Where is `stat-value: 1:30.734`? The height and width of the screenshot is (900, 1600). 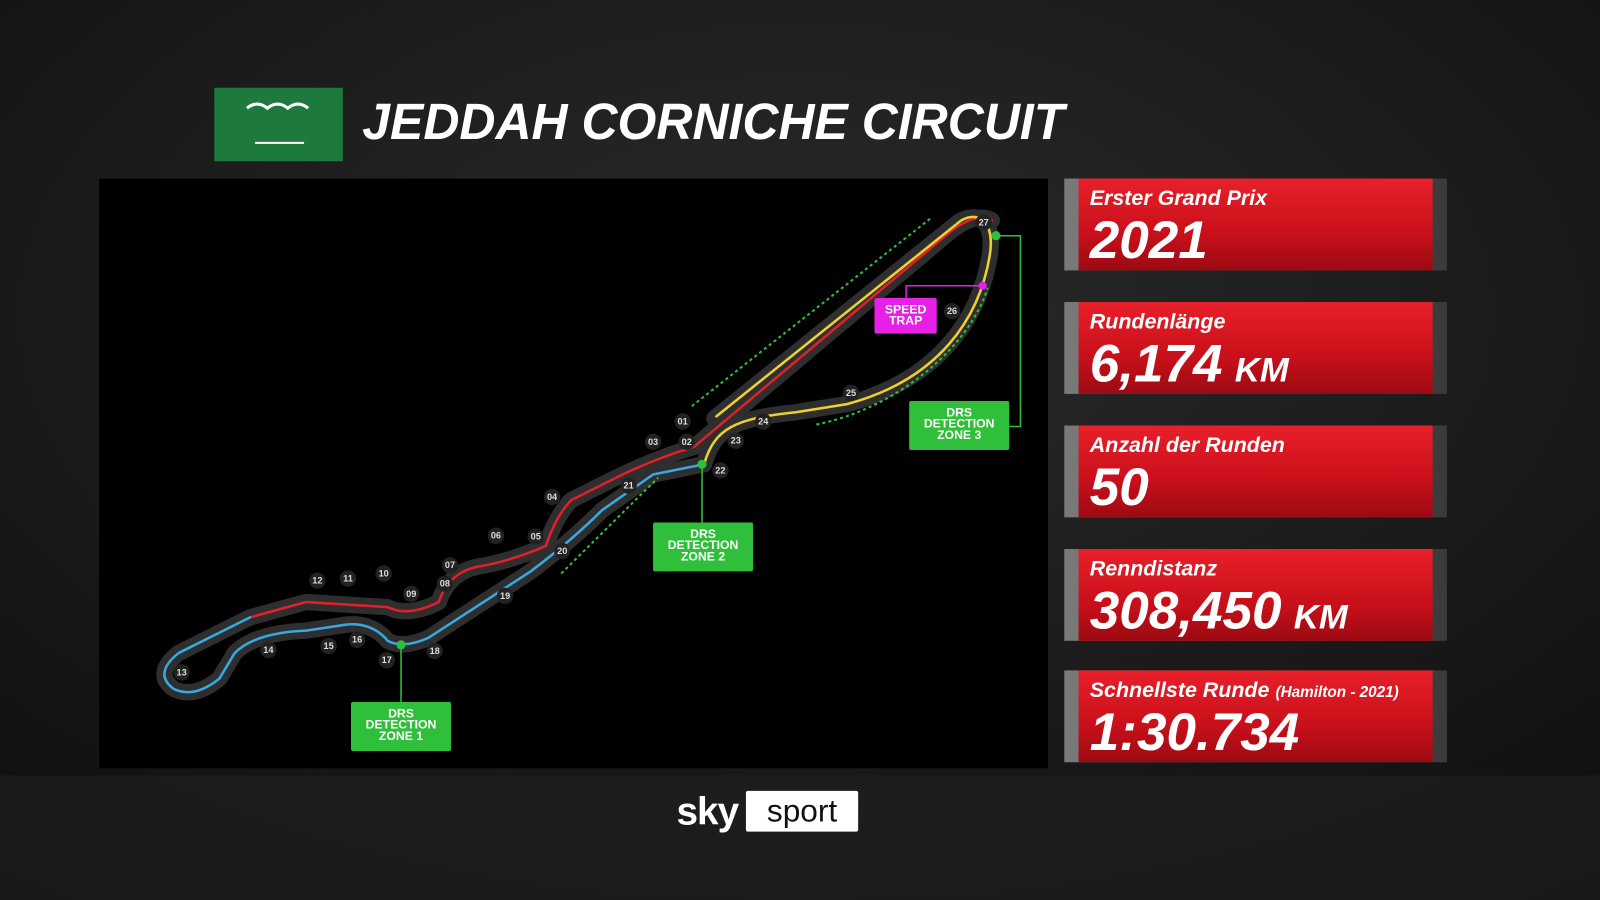 stat-value: 1:30.734 is located at coordinates (1194, 732).